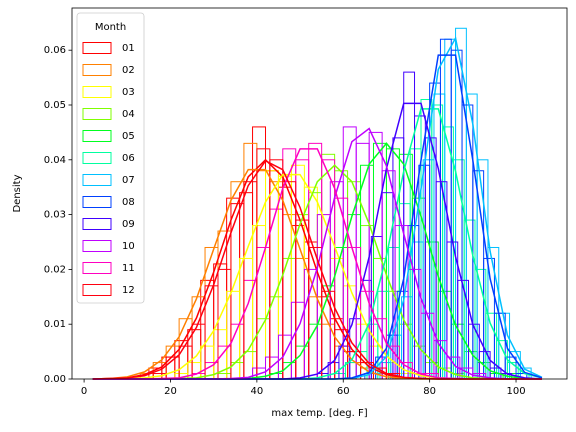  What do you see at coordinates (17, 193) in the screenshot?
I see `y-axis-label: Density` at bounding box center [17, 193].